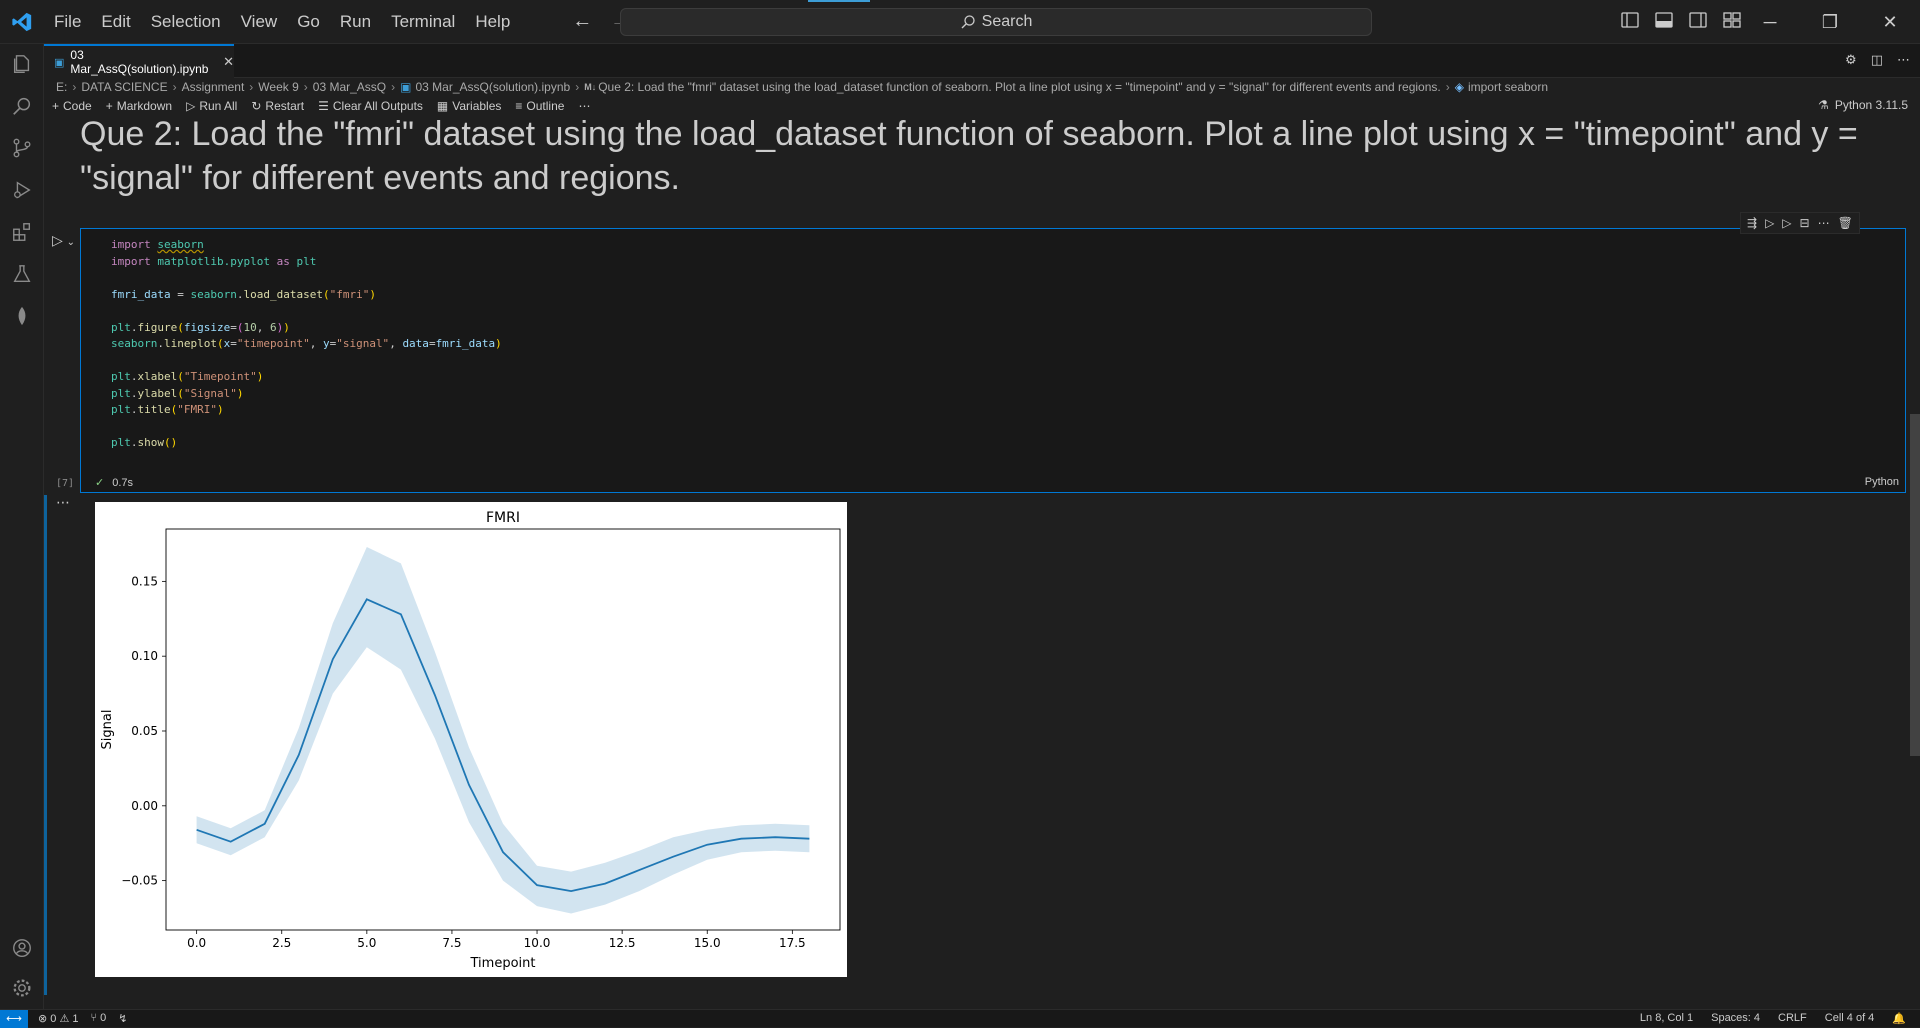 The width and height of the screenshot is (1920, 1028). What do you see at coordinates (124, 87) in the screenshot?
I see `breadcrumb-item: DATA SCIENCE` at bounding box center [124, 87].